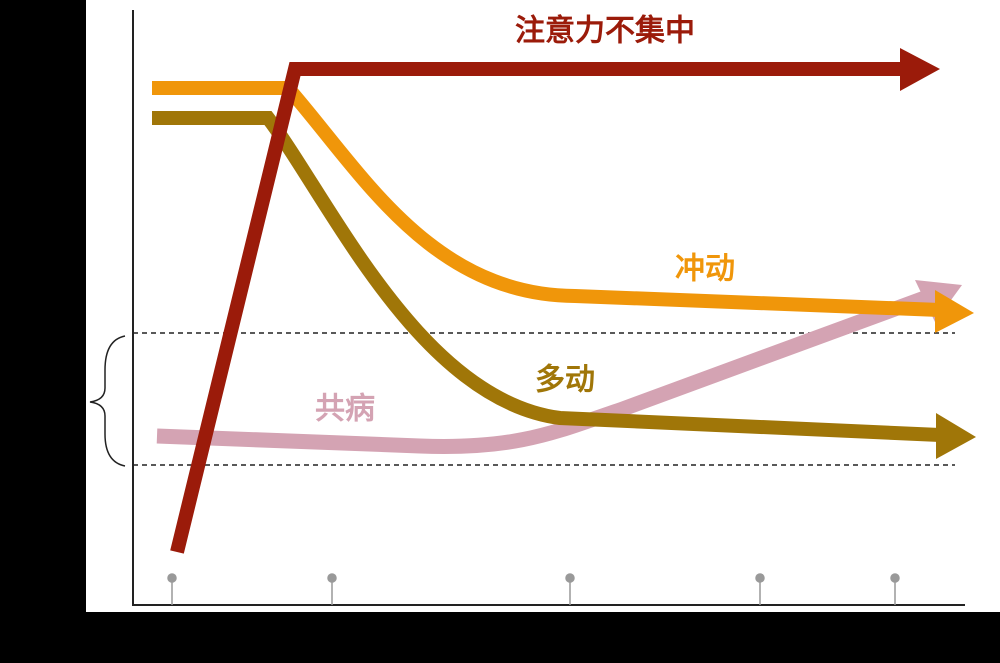 The image size is (1000, 663). What do you see at coordinates (565, 380) in the screenshot?
I see `hyperactivity-label: 多动` at bounding box center [565, 380].